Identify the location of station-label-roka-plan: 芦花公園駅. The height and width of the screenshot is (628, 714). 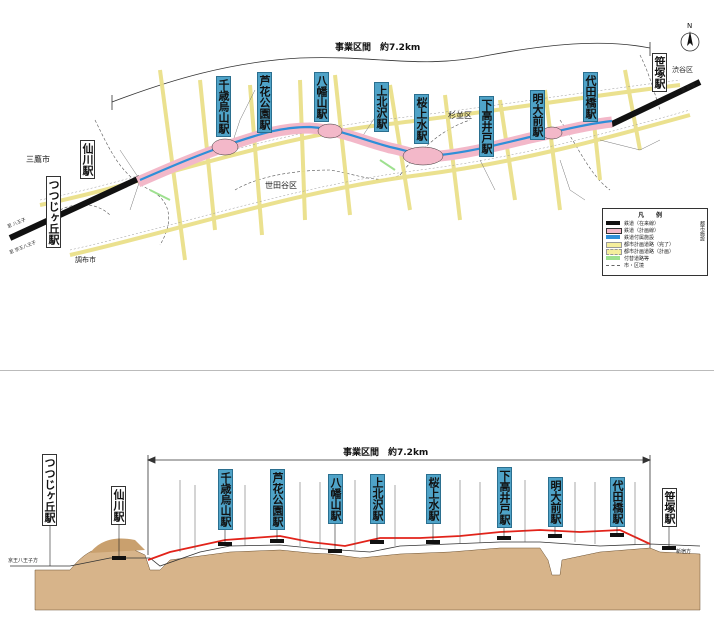
(264, 102).